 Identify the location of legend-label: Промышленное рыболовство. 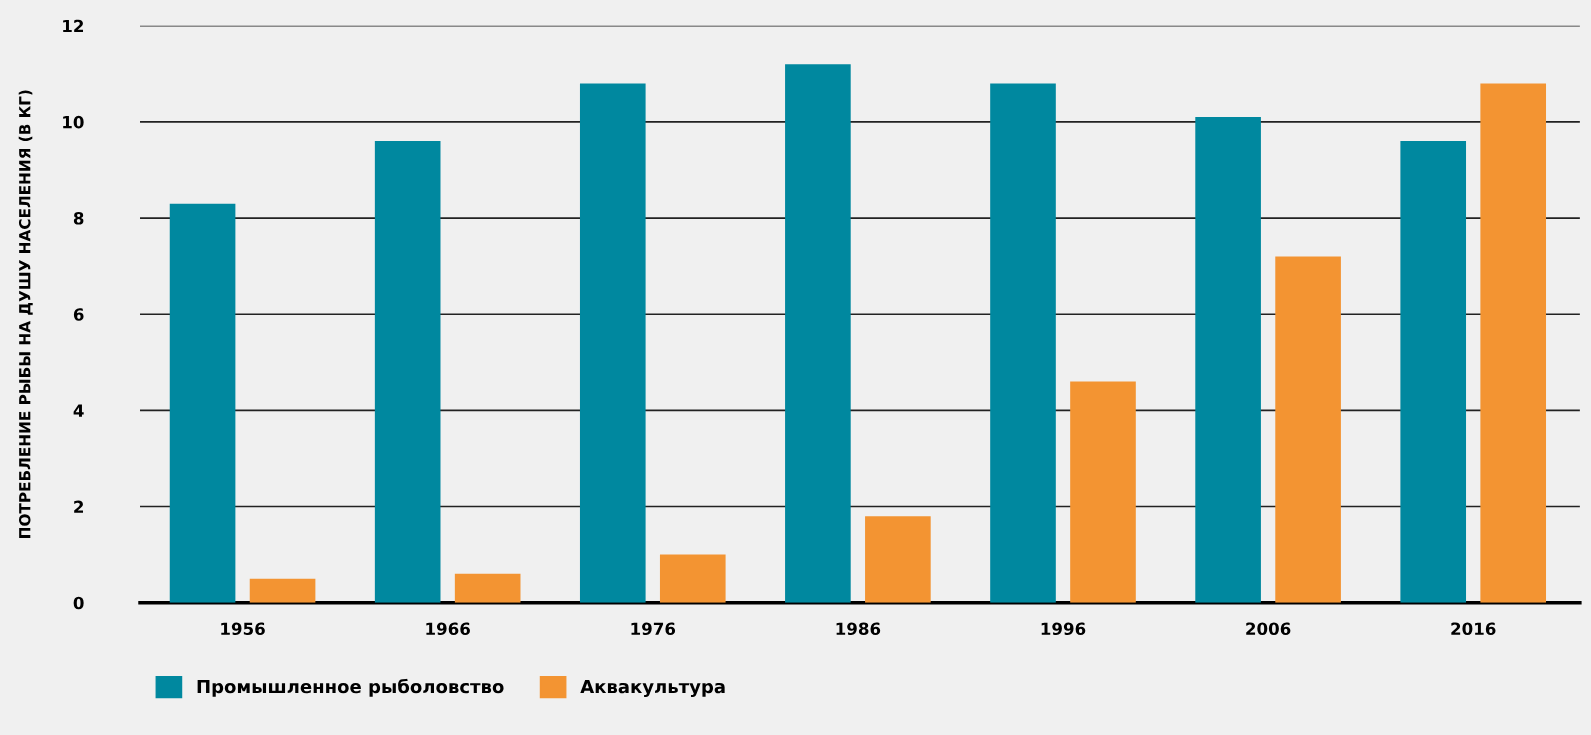
(350, 687).